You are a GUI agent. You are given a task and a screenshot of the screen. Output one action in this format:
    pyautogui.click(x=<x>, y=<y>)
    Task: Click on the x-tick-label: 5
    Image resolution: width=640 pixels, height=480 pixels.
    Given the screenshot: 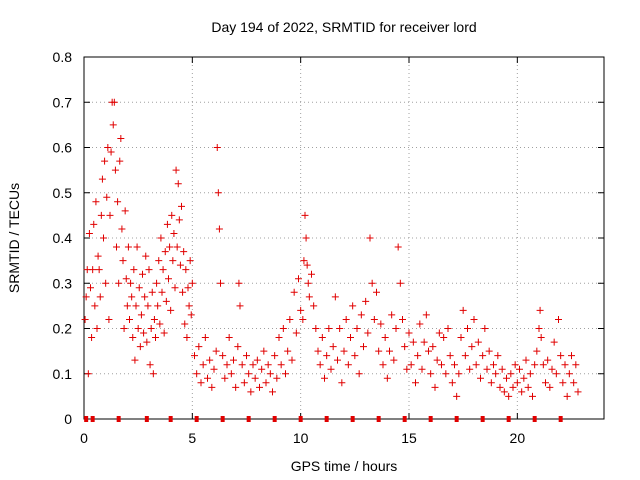 What is the action you would take?
    pyautogui.click(x=192, y=438)
    